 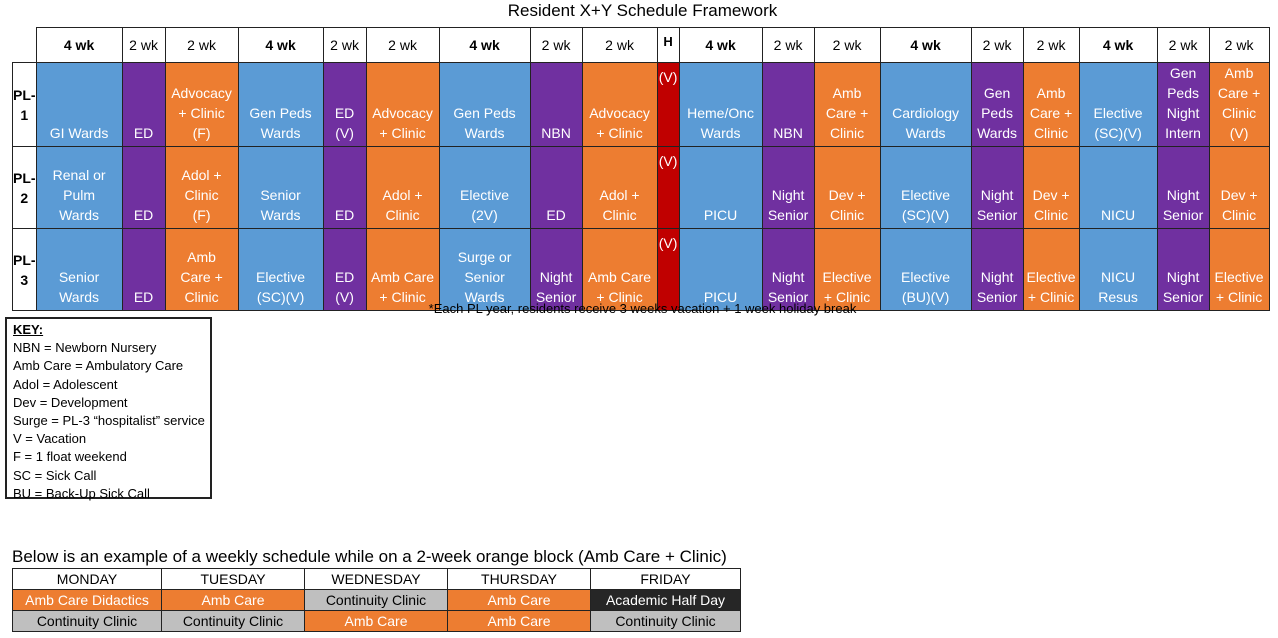 What do you see at coordinates (233, 579) in the screenshot?
I see `day-header: TUESDAY` at bounding box center [233, 579].